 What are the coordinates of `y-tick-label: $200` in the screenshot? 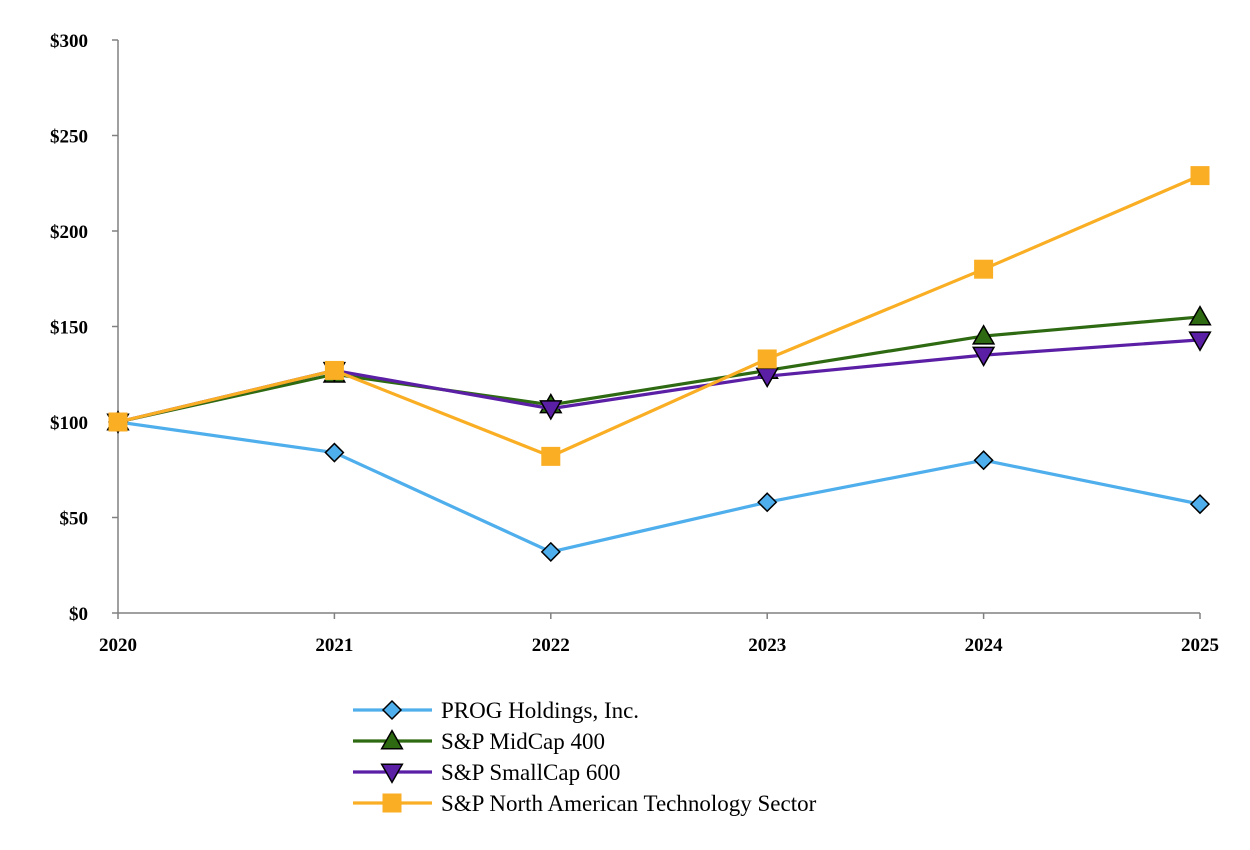 It's located at (69, 232).